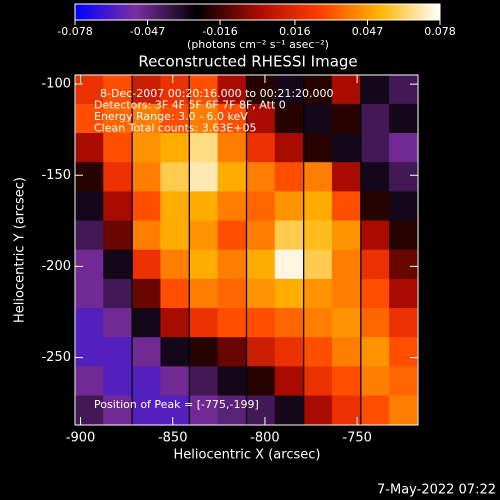 The image size is (500, 500). Describe the element at coordinates (56, 175) in the screenshot. I see `y-tick-label: -150` at that location.